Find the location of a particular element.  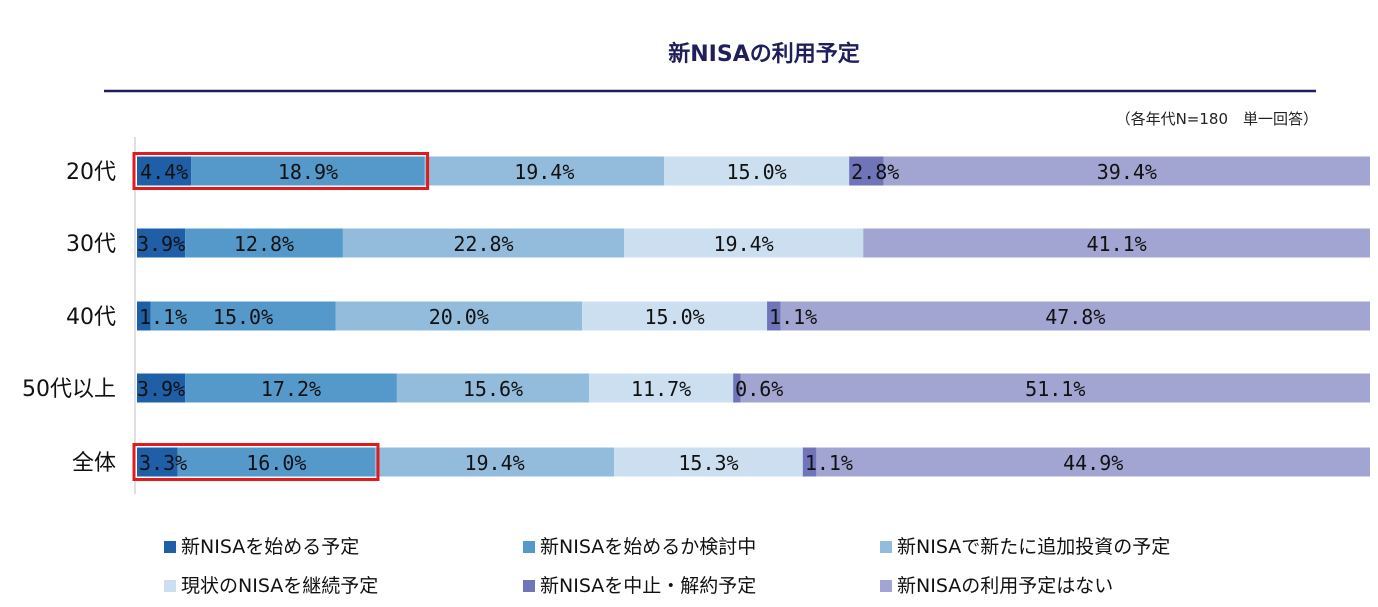

bar-segment-row3-series4 is located at coordinates (675, 316).